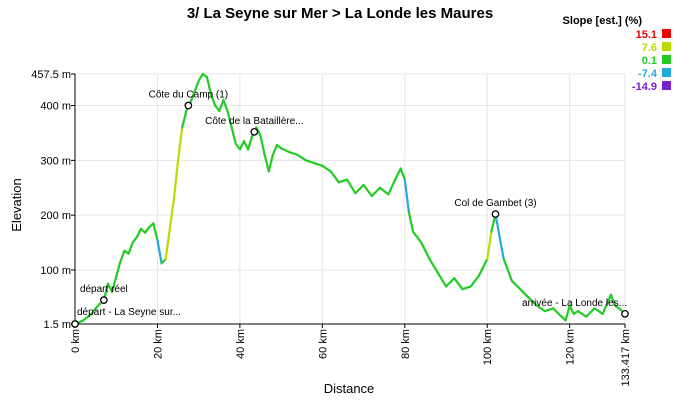 The width and height of the screenshot is (700, 405). Describe the element at coordinates (55, 161) in the screenshot. I see `y-tick-label: 300 m` at that location.